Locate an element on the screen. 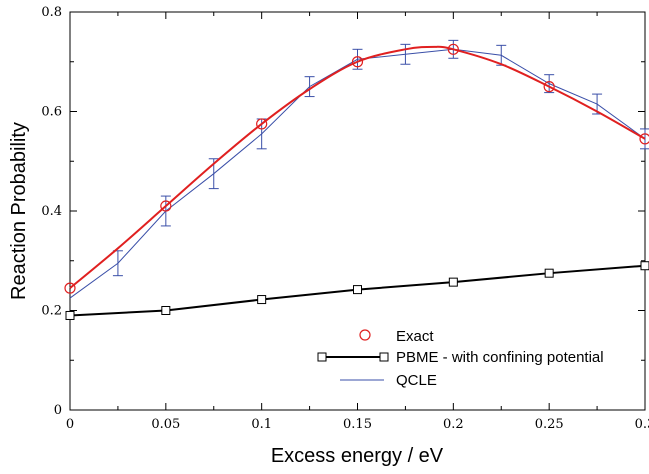 The width and height of the screenshot is (649, 474). y-tick-label: 0 is located at coordinates (58, 410).